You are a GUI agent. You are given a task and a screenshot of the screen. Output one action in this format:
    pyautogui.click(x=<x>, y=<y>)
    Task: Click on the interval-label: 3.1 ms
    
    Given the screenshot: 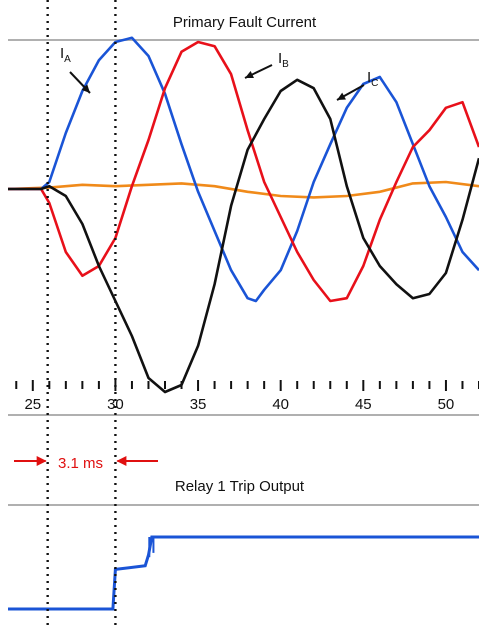 What is the action you would take?
    pyautogui.click(x=81, y=463)
    